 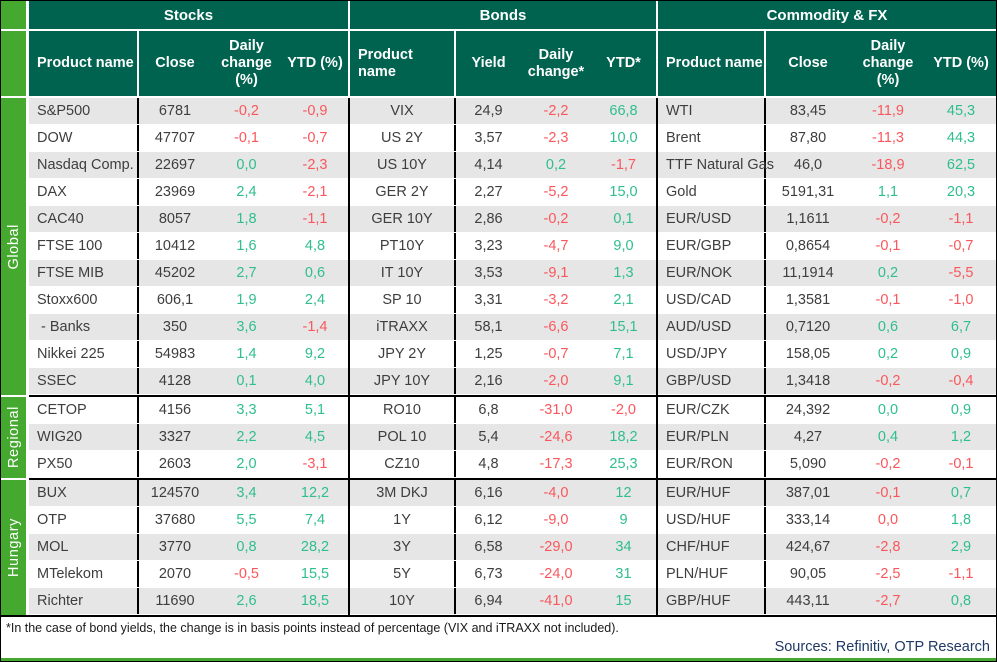 I want to click on table-row-fx: EUR/PLN 4,27 0,4 1,2, so click(x=827, y=437).